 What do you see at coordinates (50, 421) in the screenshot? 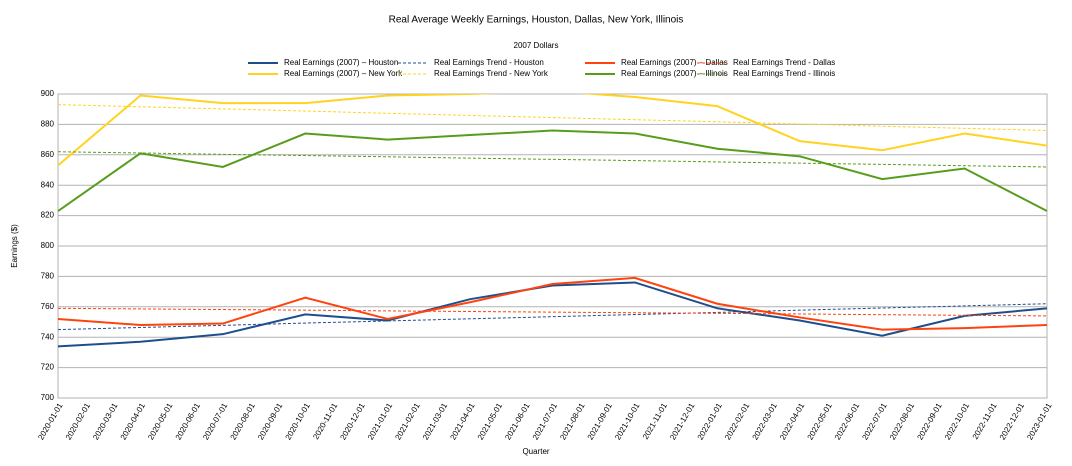
I see `x-tick-label: 2020-01-01` at bounding box center [50, 421].